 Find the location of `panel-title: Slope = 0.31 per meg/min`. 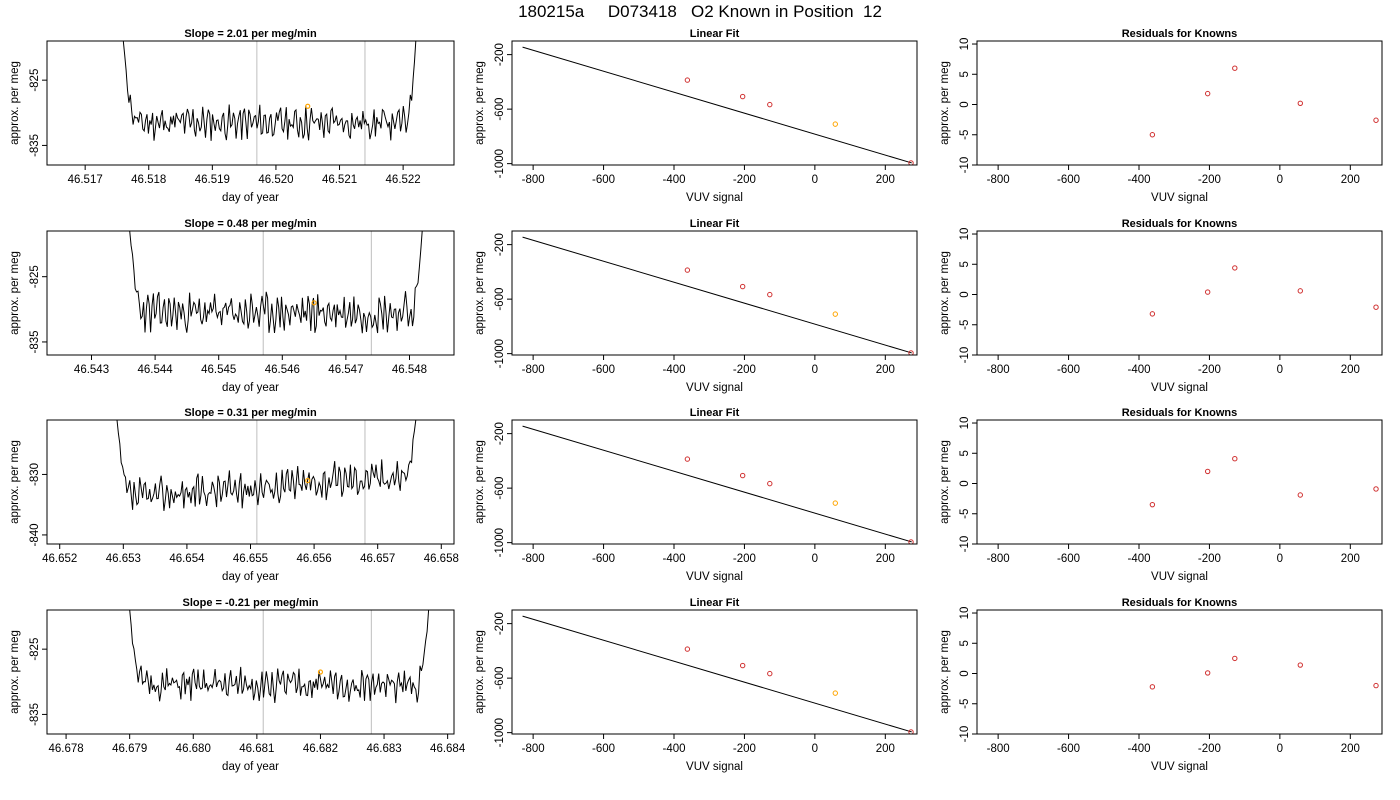

panel-title: Slope = 0.31 per meg/min is located at coordinates (250, 413).